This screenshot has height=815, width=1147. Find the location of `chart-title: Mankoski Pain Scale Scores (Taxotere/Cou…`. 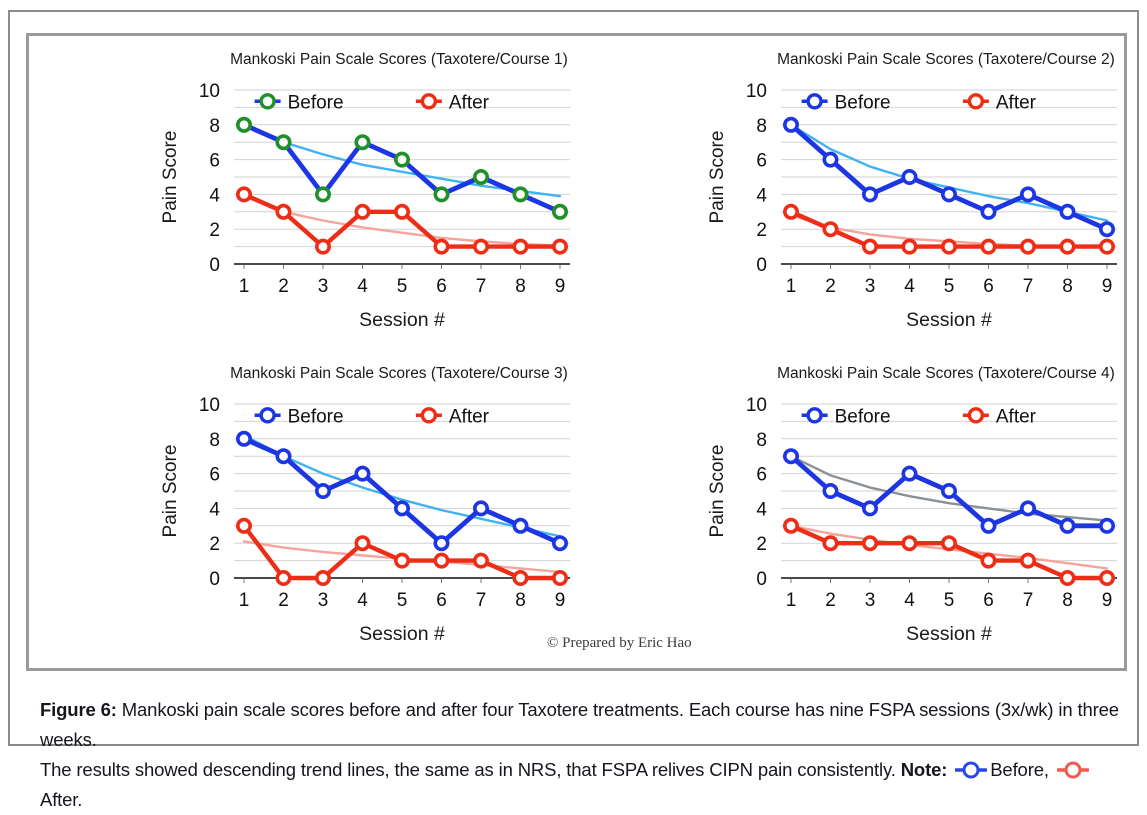

chart-title: Mankoski Pain Scale Scores (Taxotere/Cou… is located at coordinates (399, 373).